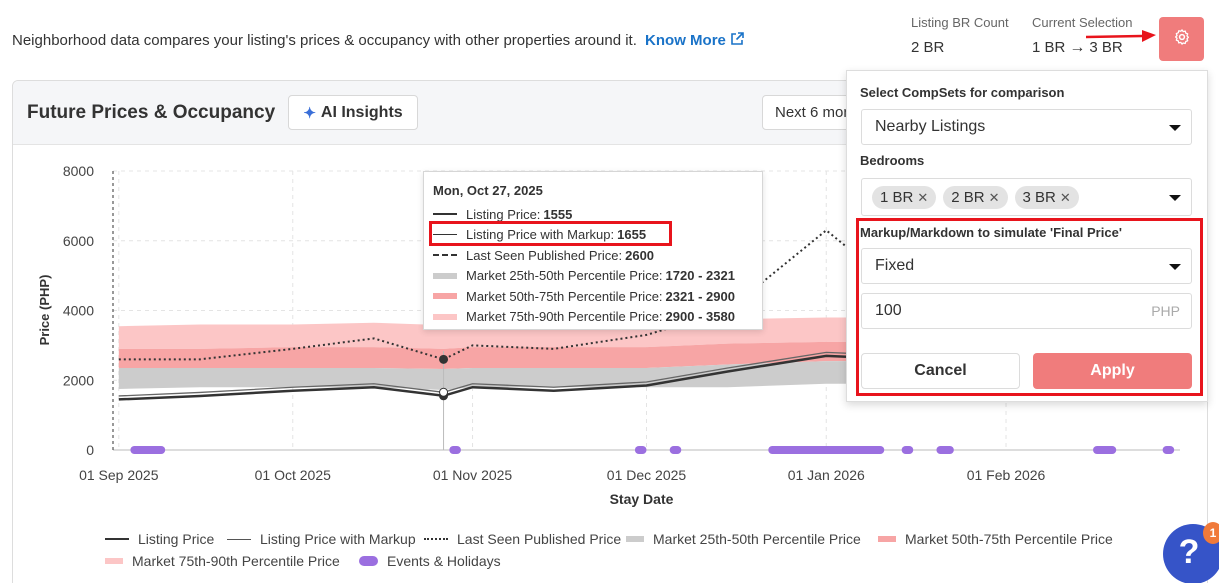 This screenshot has height=583, width=1219. What do you see at coordinates (743, 539) in the screenshot?
I see `legend-p25: Market 25th-50th Percentile Price` at bounding box center [743, 539].